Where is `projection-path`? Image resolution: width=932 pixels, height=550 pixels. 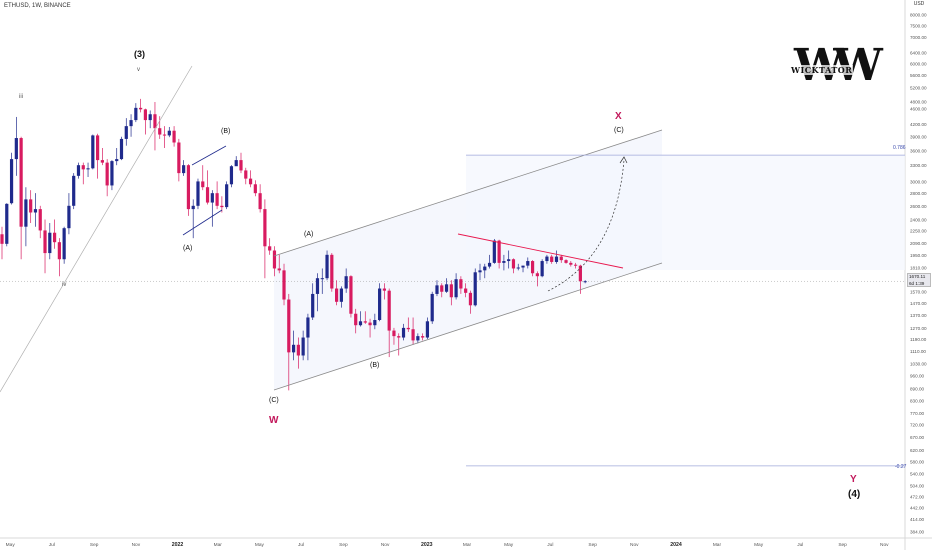 projection-path is located at coordinates (586, 225).